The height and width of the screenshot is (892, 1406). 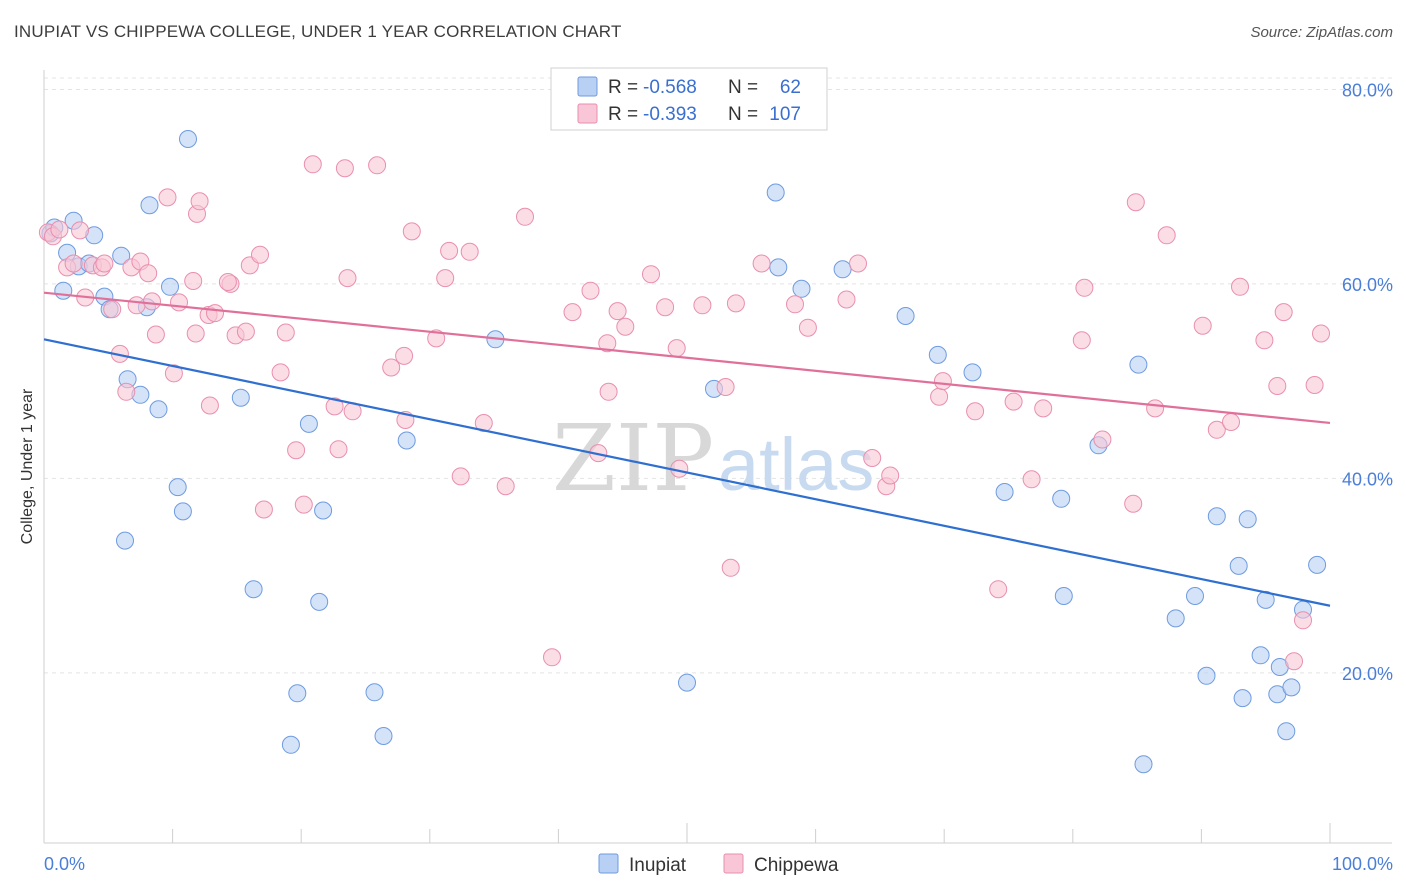 What do you see at coordinates (587, 86) in the screenshot?
I see `legend-swatch-inupiat` at bounding box center [587, 86].